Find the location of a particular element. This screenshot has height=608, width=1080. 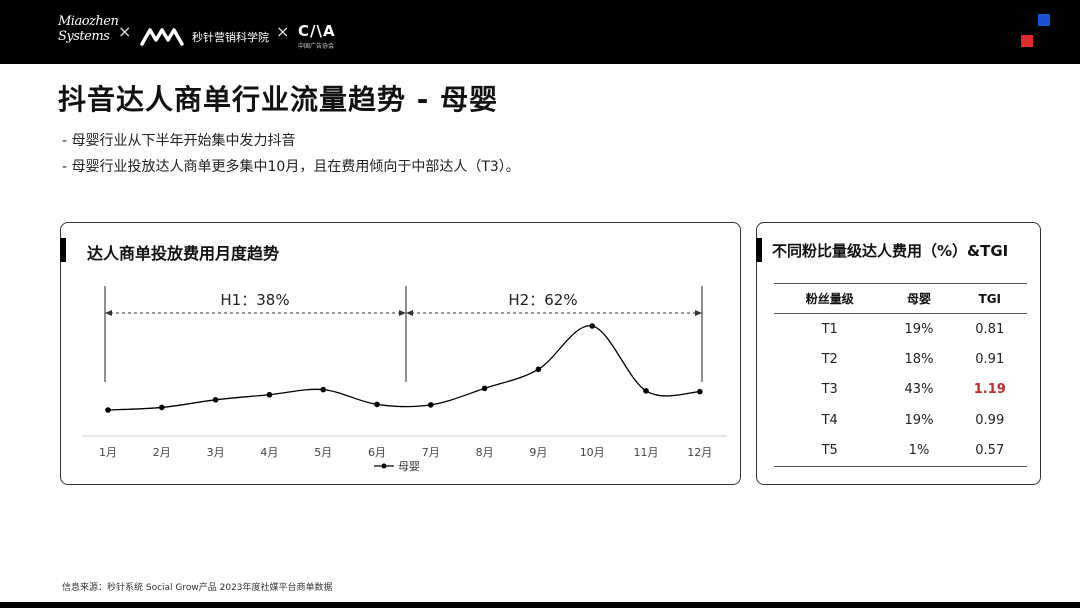

table-cell: T1 is located at coordinates (829, 329).